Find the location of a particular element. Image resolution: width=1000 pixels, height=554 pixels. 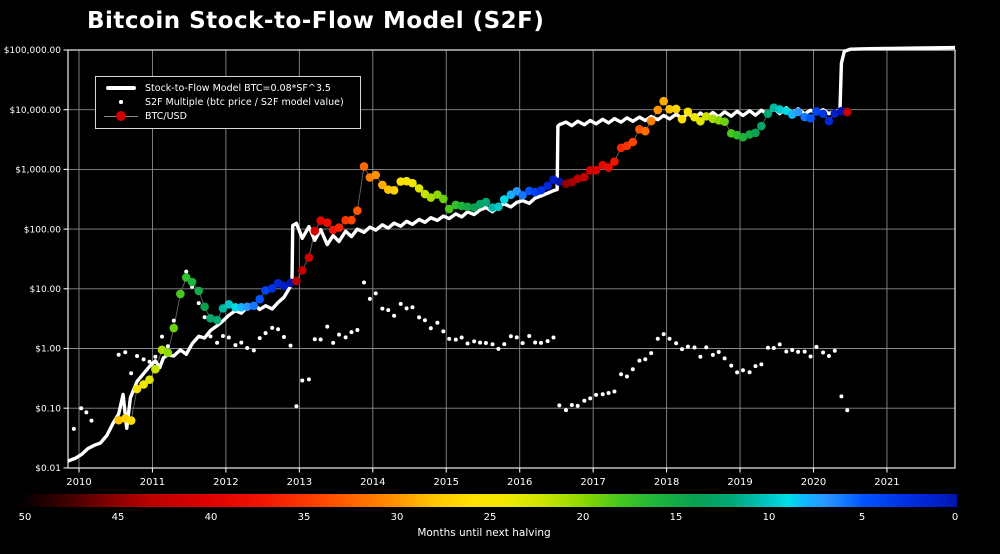

x-tick-label: 2017 is located at coordinates (592, 482).